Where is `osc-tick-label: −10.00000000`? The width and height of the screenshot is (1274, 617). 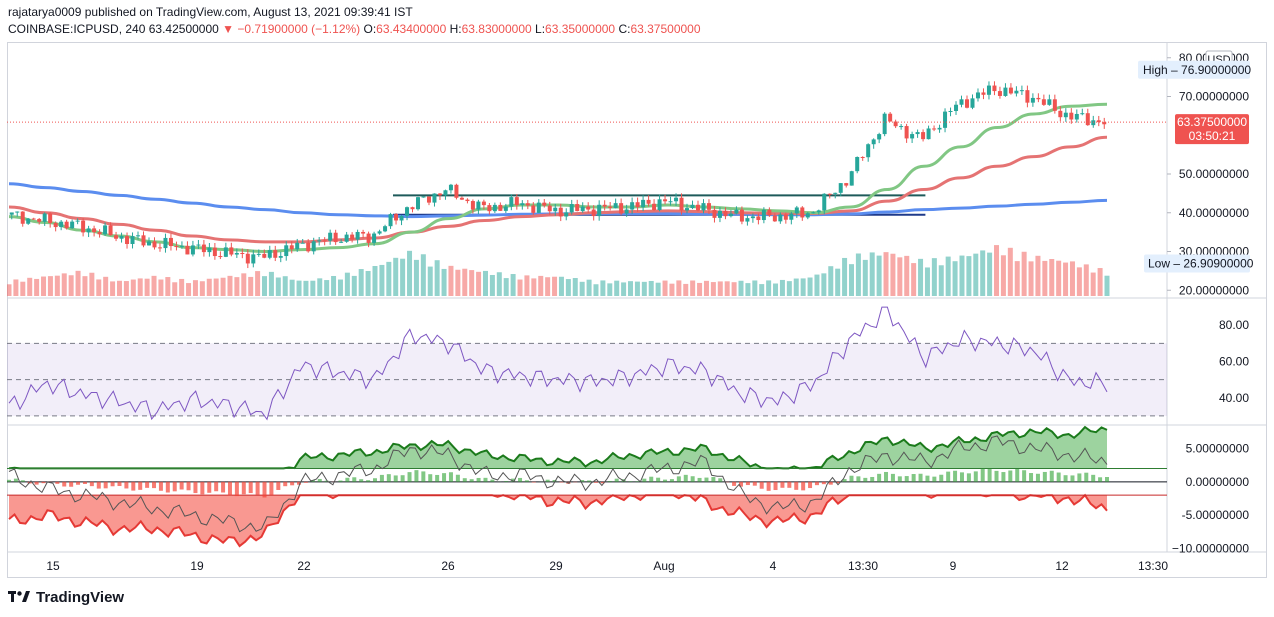 osc-tick-label: −10.00000000 is located at coordinates (1210, 549).